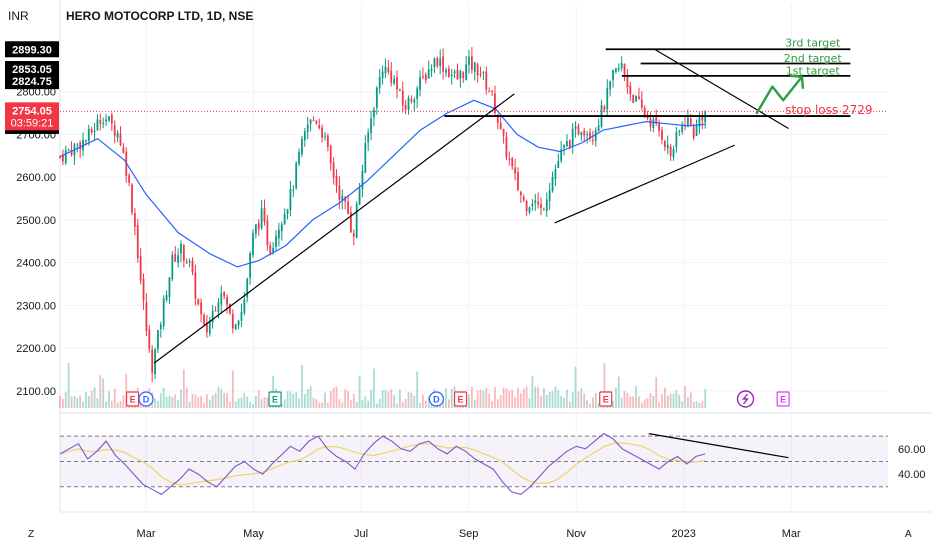  What do you see at coordinates (31, 534) in the screenshot?
I see `timezone-toggle: Z` at bounding box center [31, 534].